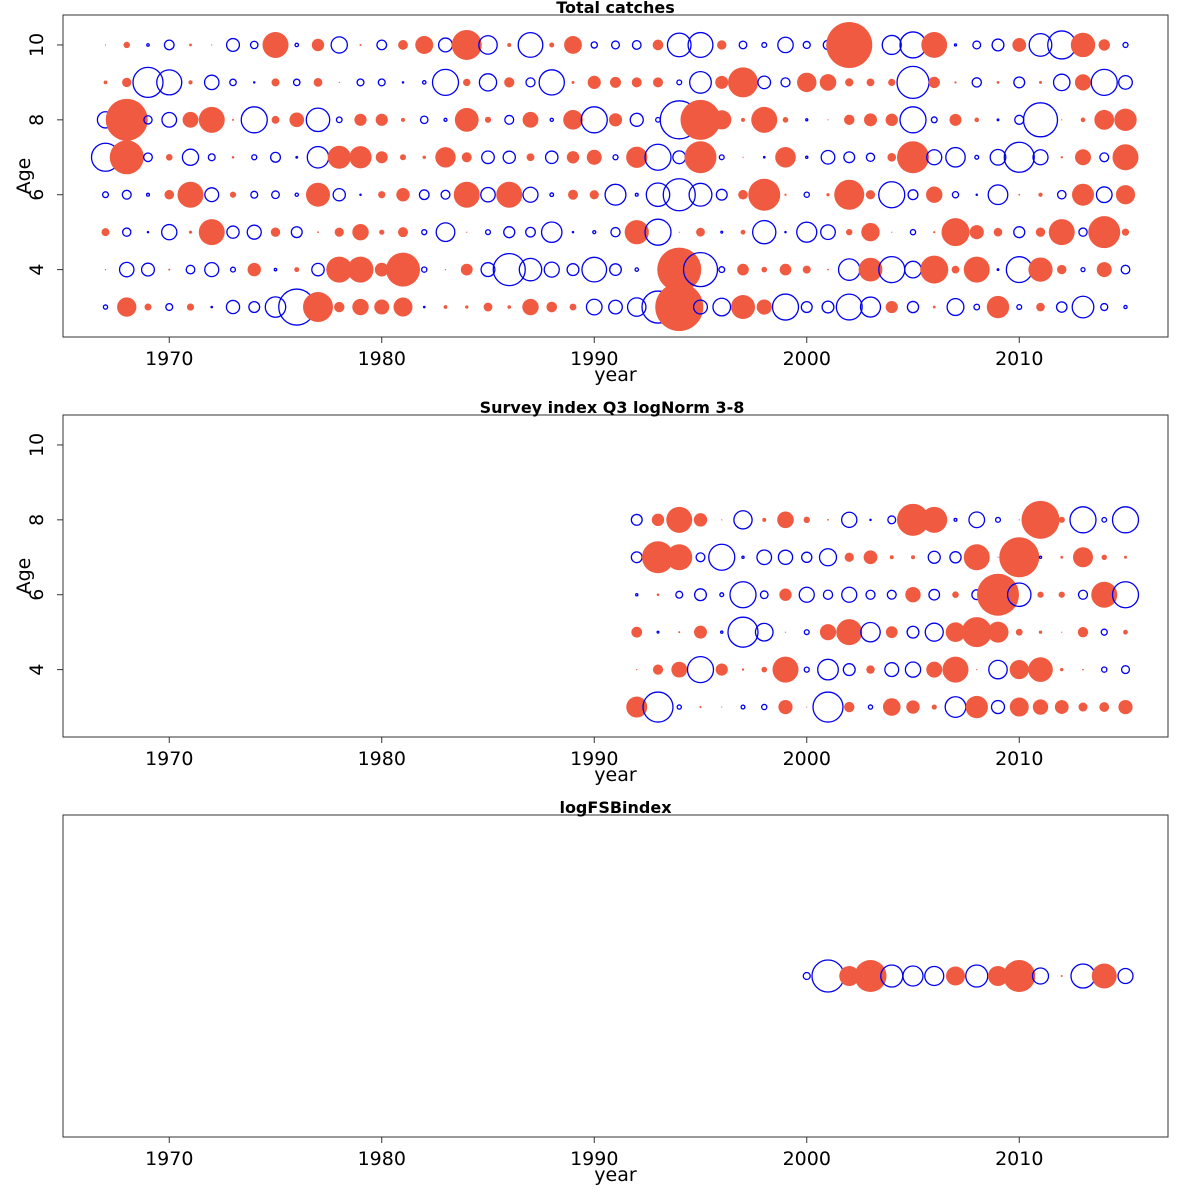  I want to click on x-tick-label: 1970, so click(169, 359).